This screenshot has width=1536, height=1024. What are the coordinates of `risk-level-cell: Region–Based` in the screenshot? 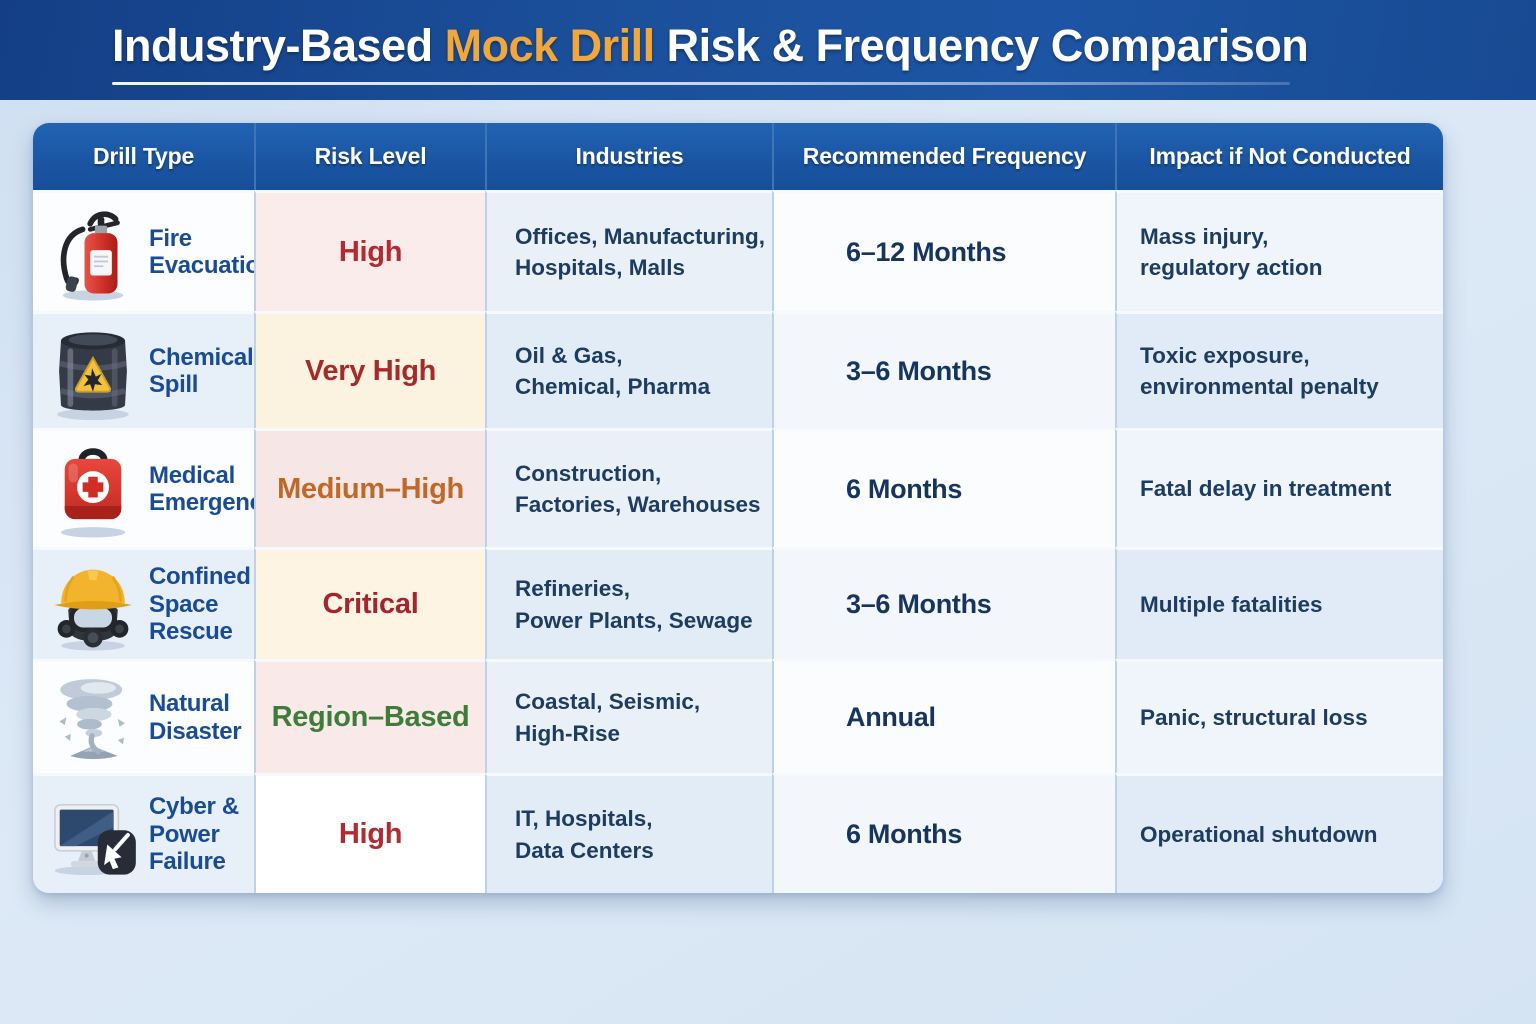 It's located at (369, 716).